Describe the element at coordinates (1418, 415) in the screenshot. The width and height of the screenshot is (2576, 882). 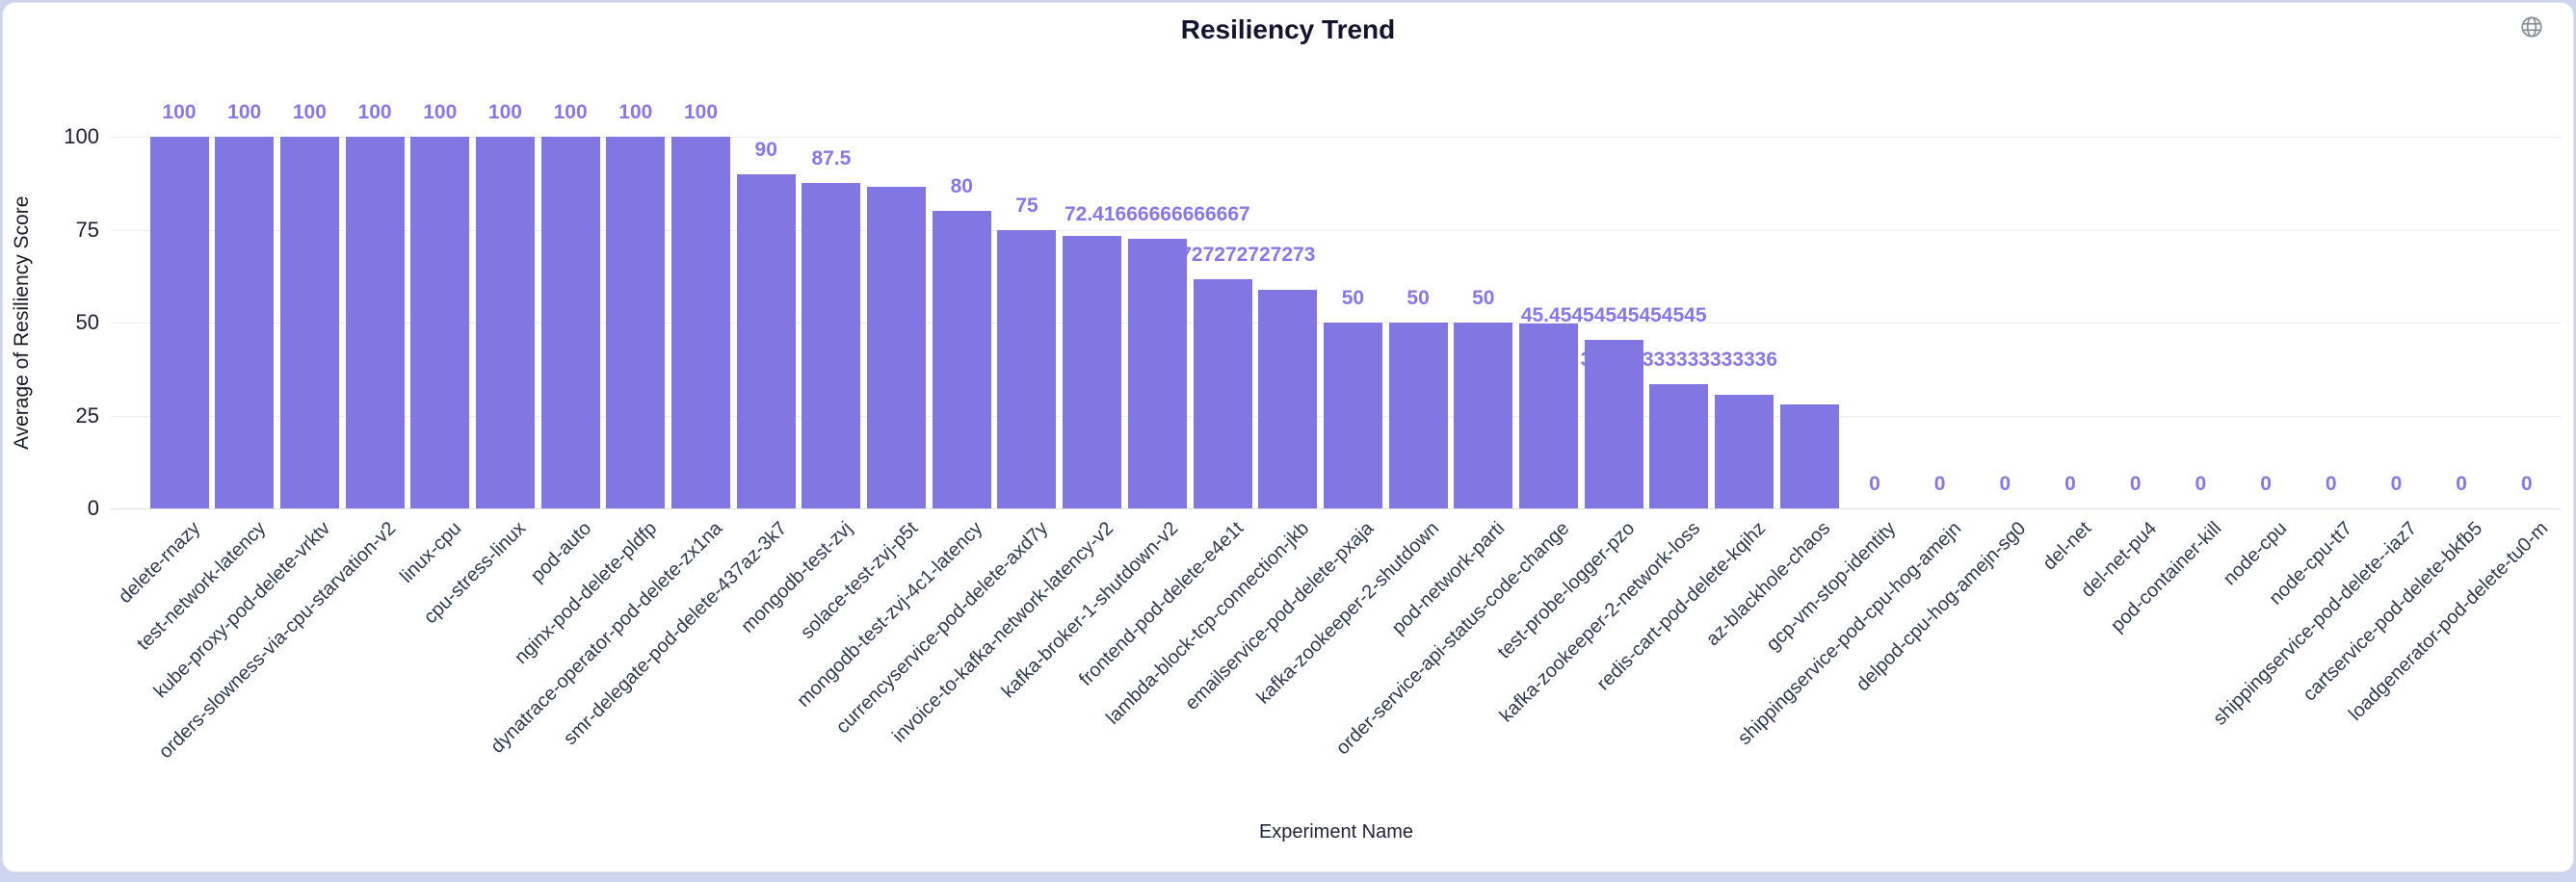
I see `bar-kafka-zookeeper-2-shutdown` at that location.